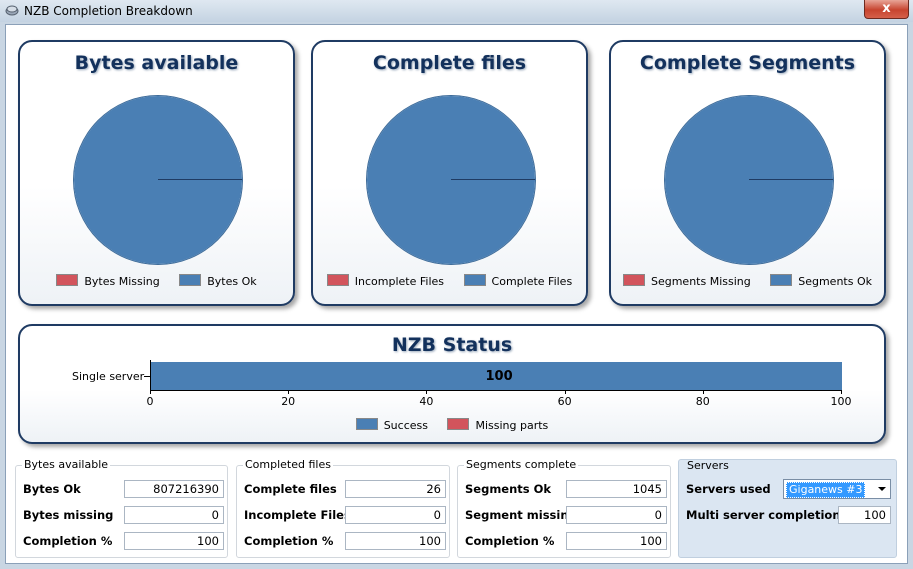 Image resolution: width=913 pixels, height=569 pixels. Describe the element at coordinates (288, 464) in the screenshot. I see `group-label: Completed files` at that location.